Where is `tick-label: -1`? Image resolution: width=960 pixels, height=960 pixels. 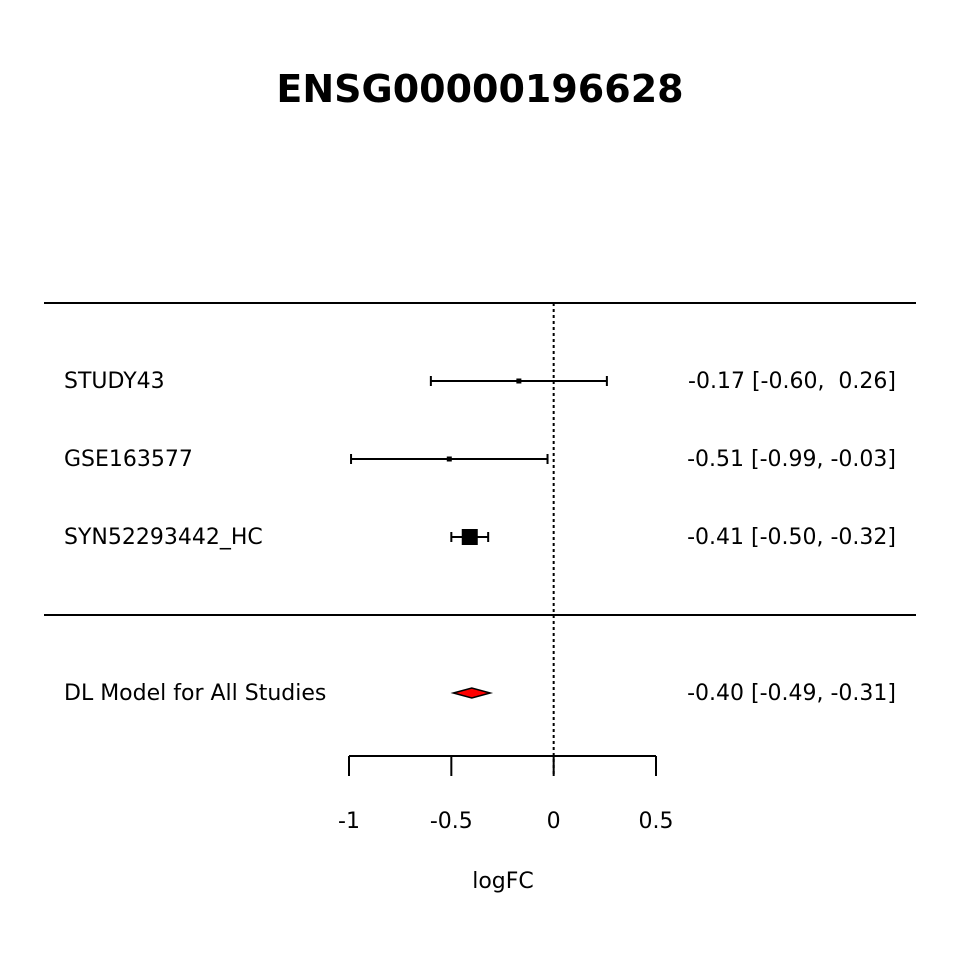 tick-label: -1 is located at coordinates (349, 821).